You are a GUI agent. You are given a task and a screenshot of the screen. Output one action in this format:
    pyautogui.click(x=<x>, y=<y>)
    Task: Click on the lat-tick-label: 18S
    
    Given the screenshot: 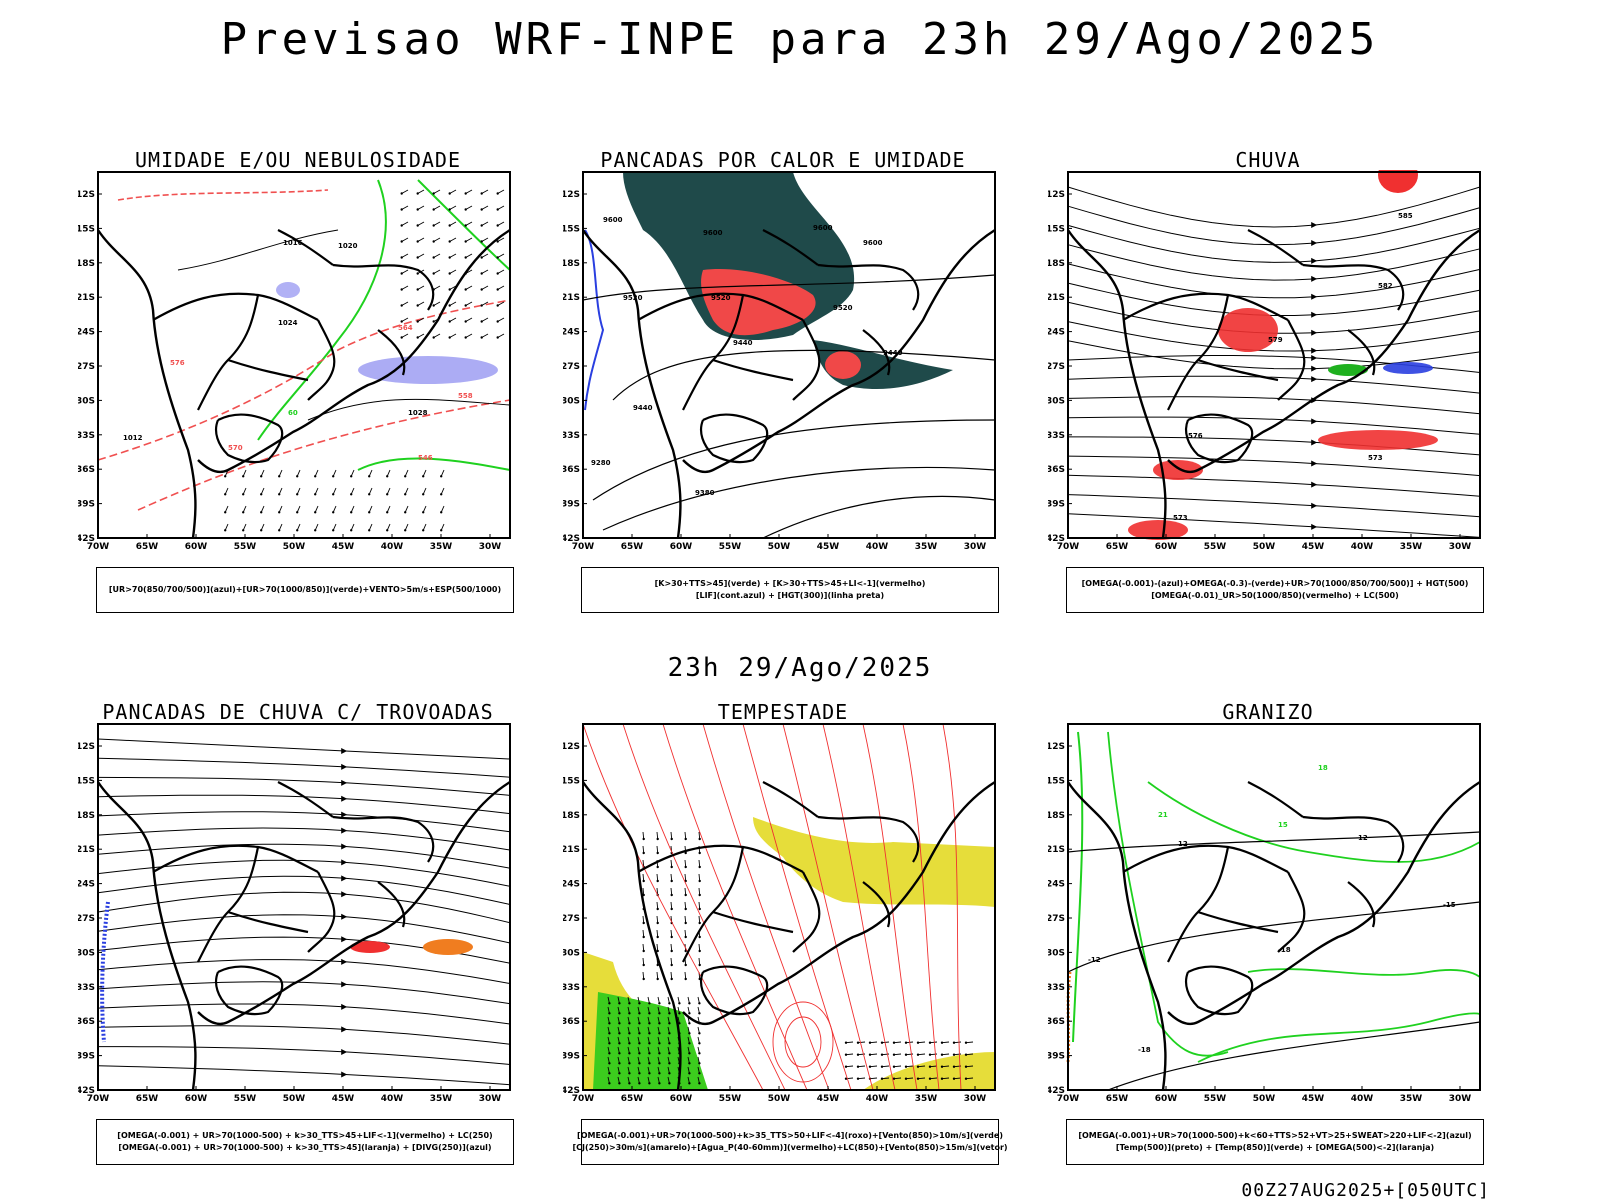 What is the action you would take?
    pyautogui.click(x=86, y=816)
    